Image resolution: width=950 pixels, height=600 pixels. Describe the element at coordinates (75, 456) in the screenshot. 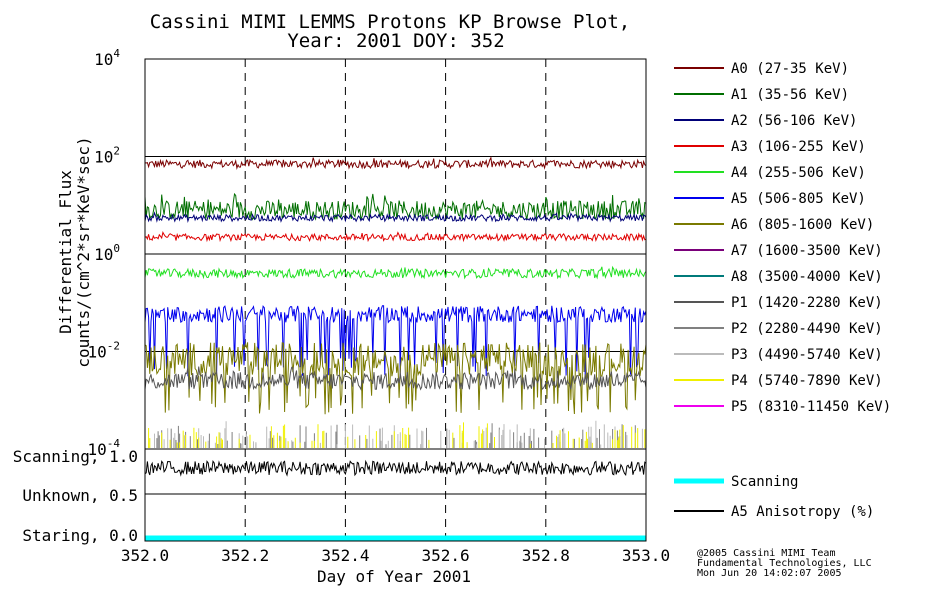

I see `anisotropy-y-tick-label: Scanning, 1.0` at that location.